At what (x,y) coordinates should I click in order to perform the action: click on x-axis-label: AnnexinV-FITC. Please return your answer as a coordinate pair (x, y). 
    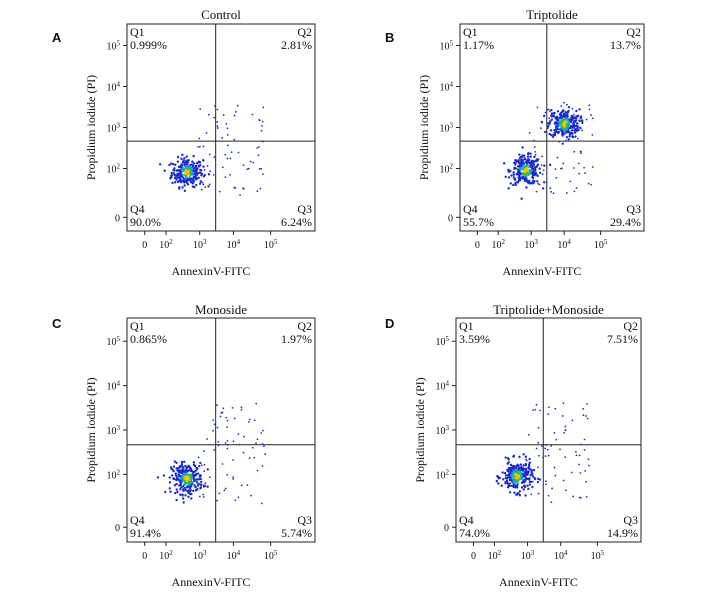
    Looking at the image, I should click on (211, 271).